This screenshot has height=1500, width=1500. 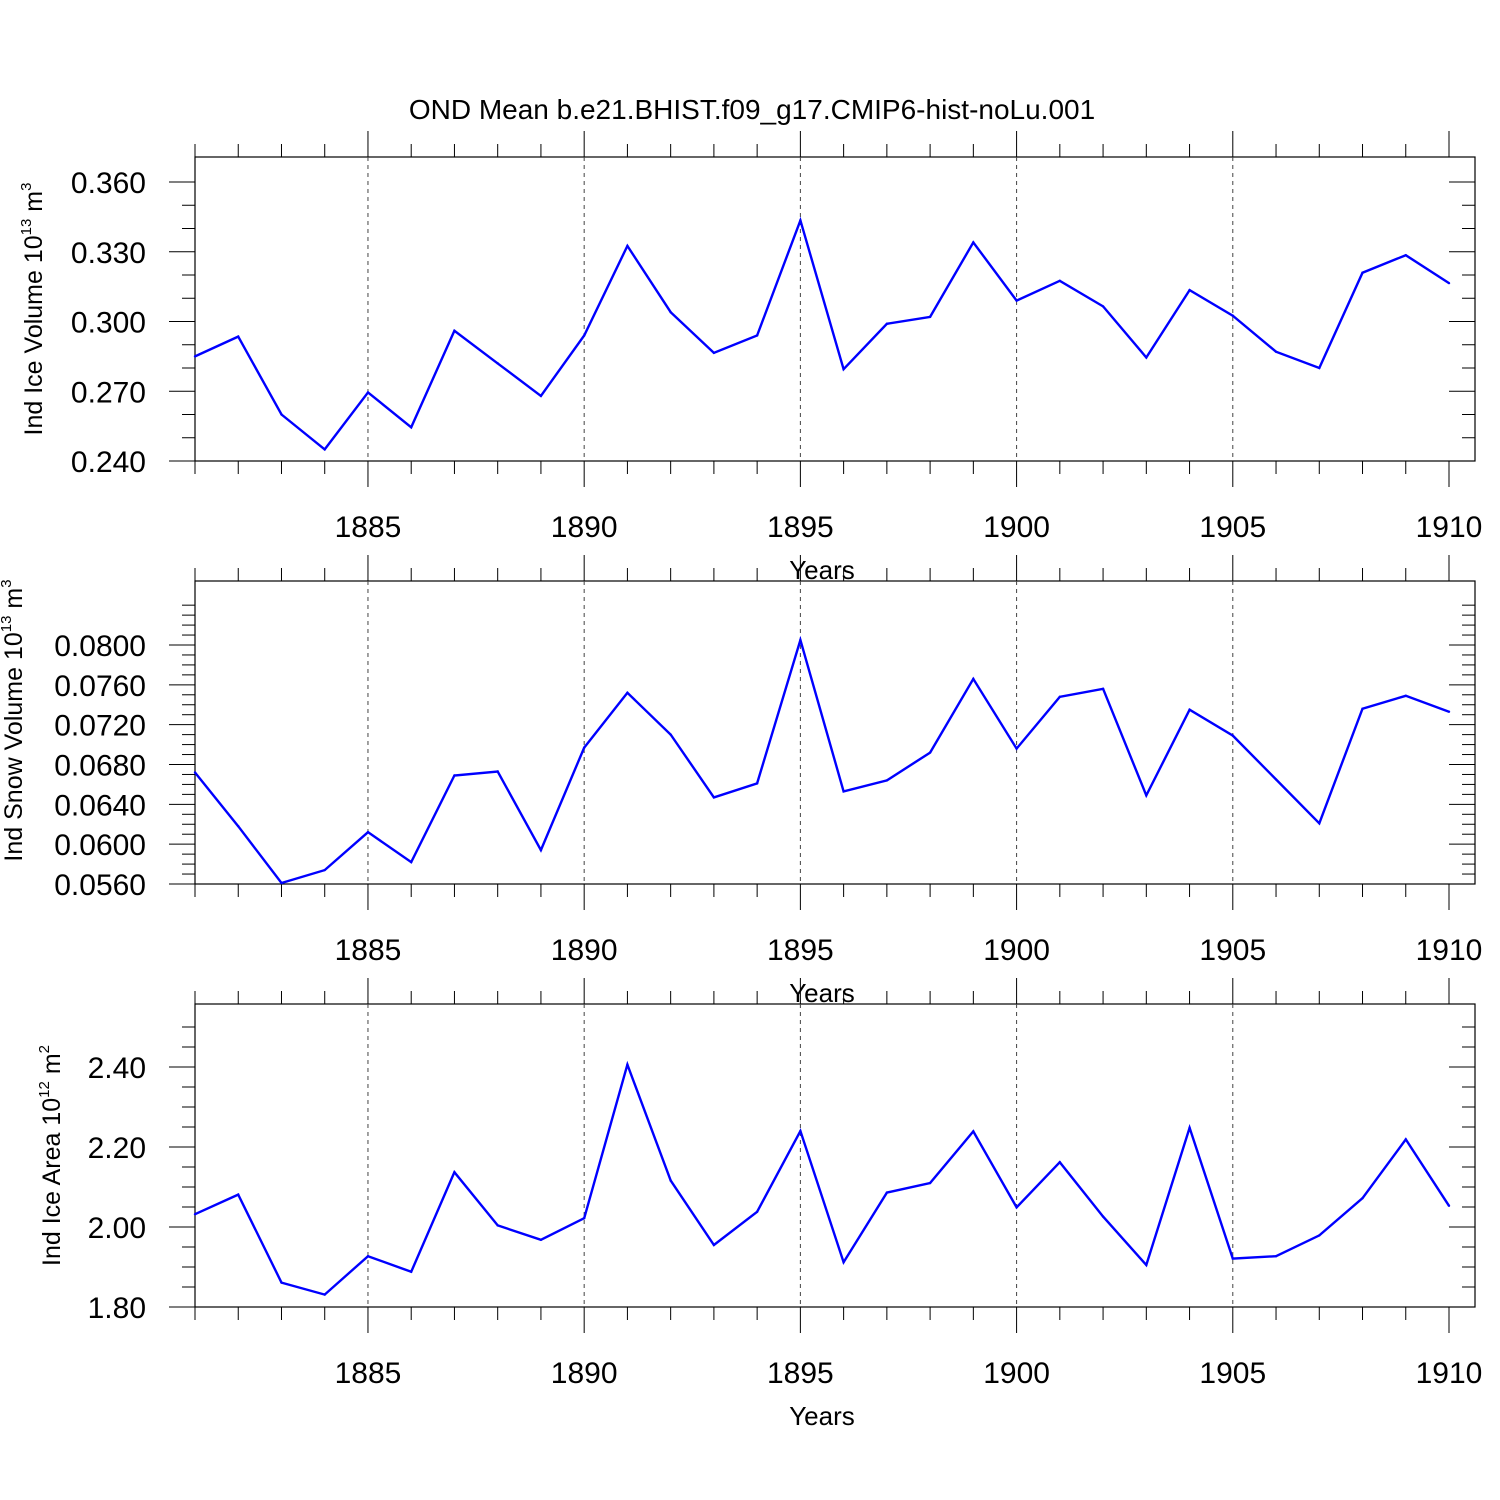 What do you see at coordinates (822, 1416) in the screenshot?
I see `x-axis-label: Years` at bounding box center [822, 1416].